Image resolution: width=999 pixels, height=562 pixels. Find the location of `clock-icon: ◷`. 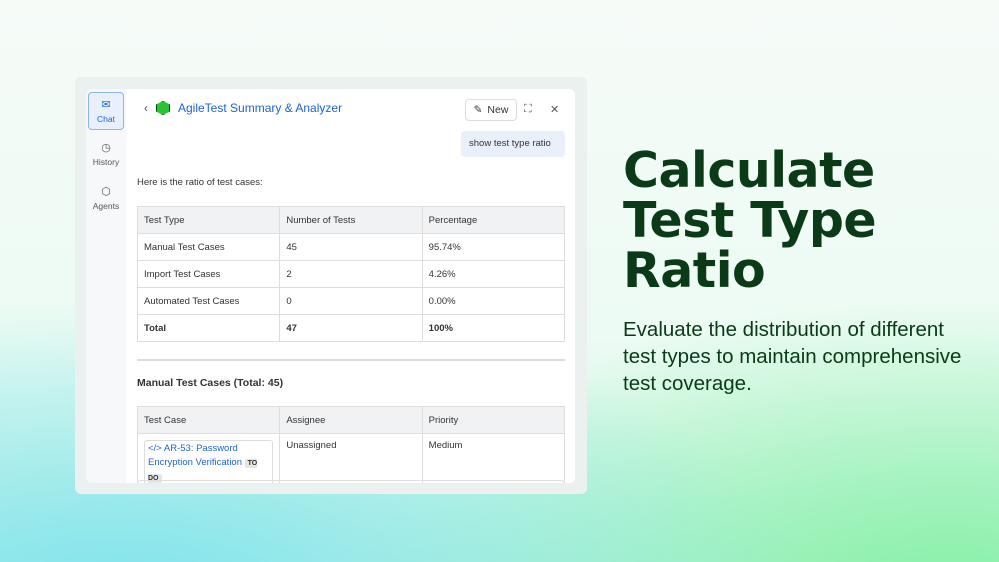

clock-icon: ◷ is located at coordinates (106, 148).